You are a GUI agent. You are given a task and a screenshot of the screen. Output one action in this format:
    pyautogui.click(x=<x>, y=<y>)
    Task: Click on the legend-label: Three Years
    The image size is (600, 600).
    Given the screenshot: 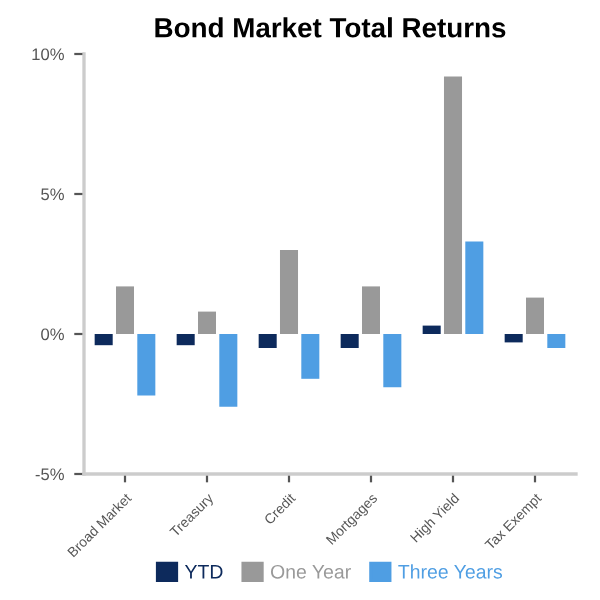 What is the action you would take?
    pyautogui.click(x=450, y=571)
    